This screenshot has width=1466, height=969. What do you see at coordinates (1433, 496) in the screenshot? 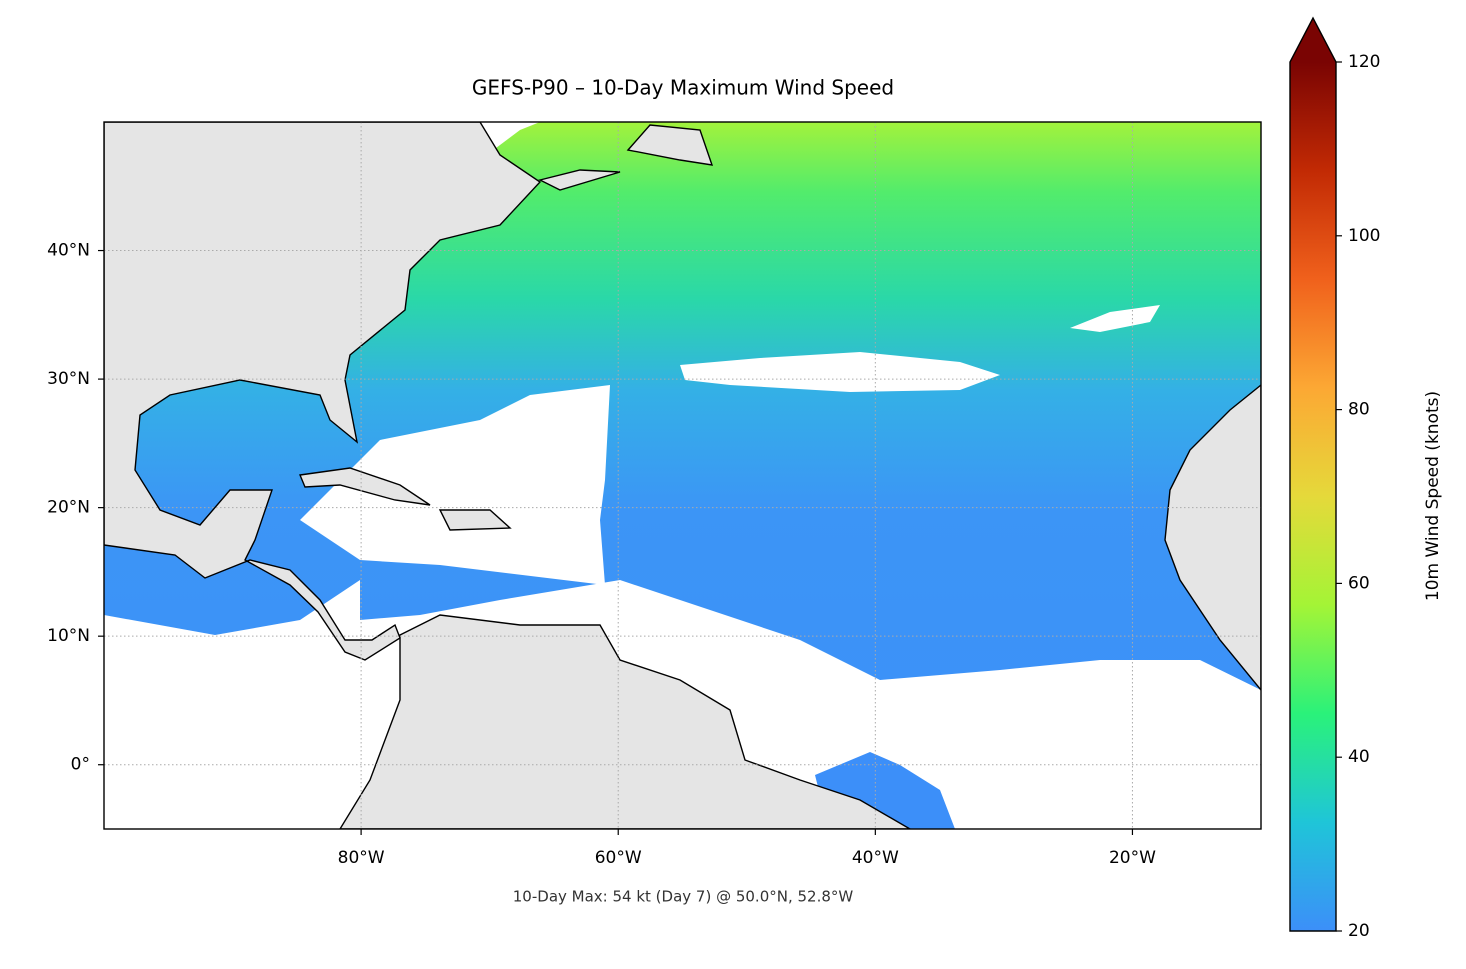
I see `colorbar-label: 10m Wind Speed (knots)` at bounding box center [1433, 496].